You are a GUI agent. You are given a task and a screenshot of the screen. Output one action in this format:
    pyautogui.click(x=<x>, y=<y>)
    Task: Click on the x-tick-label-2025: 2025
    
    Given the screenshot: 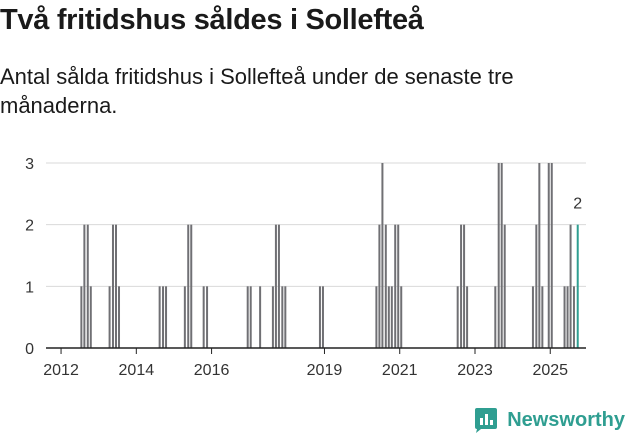 What is the action you would take?
    pyautogui.click(x=550, y=370)
    